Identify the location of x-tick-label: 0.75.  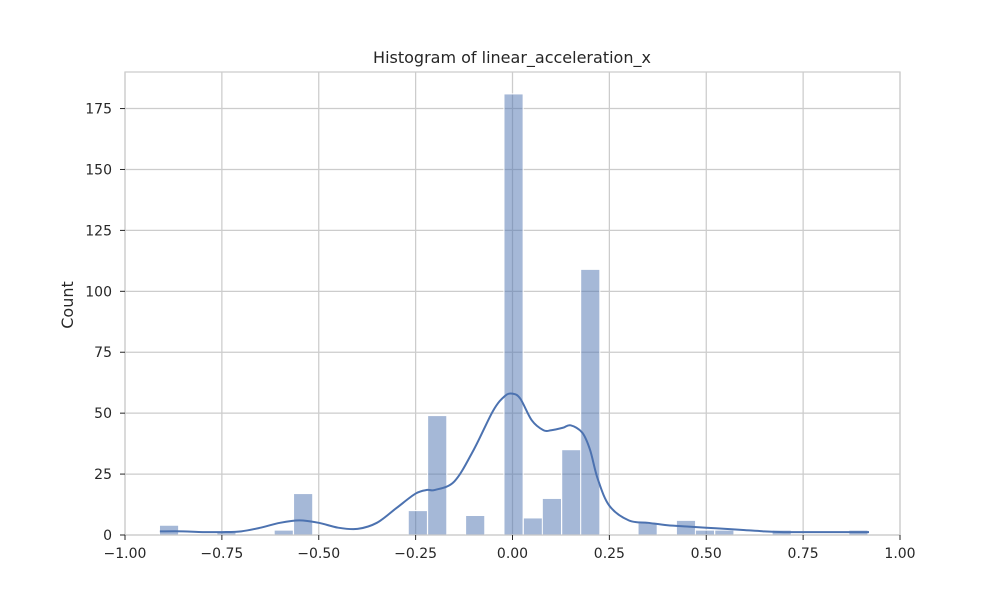
(803, 554).